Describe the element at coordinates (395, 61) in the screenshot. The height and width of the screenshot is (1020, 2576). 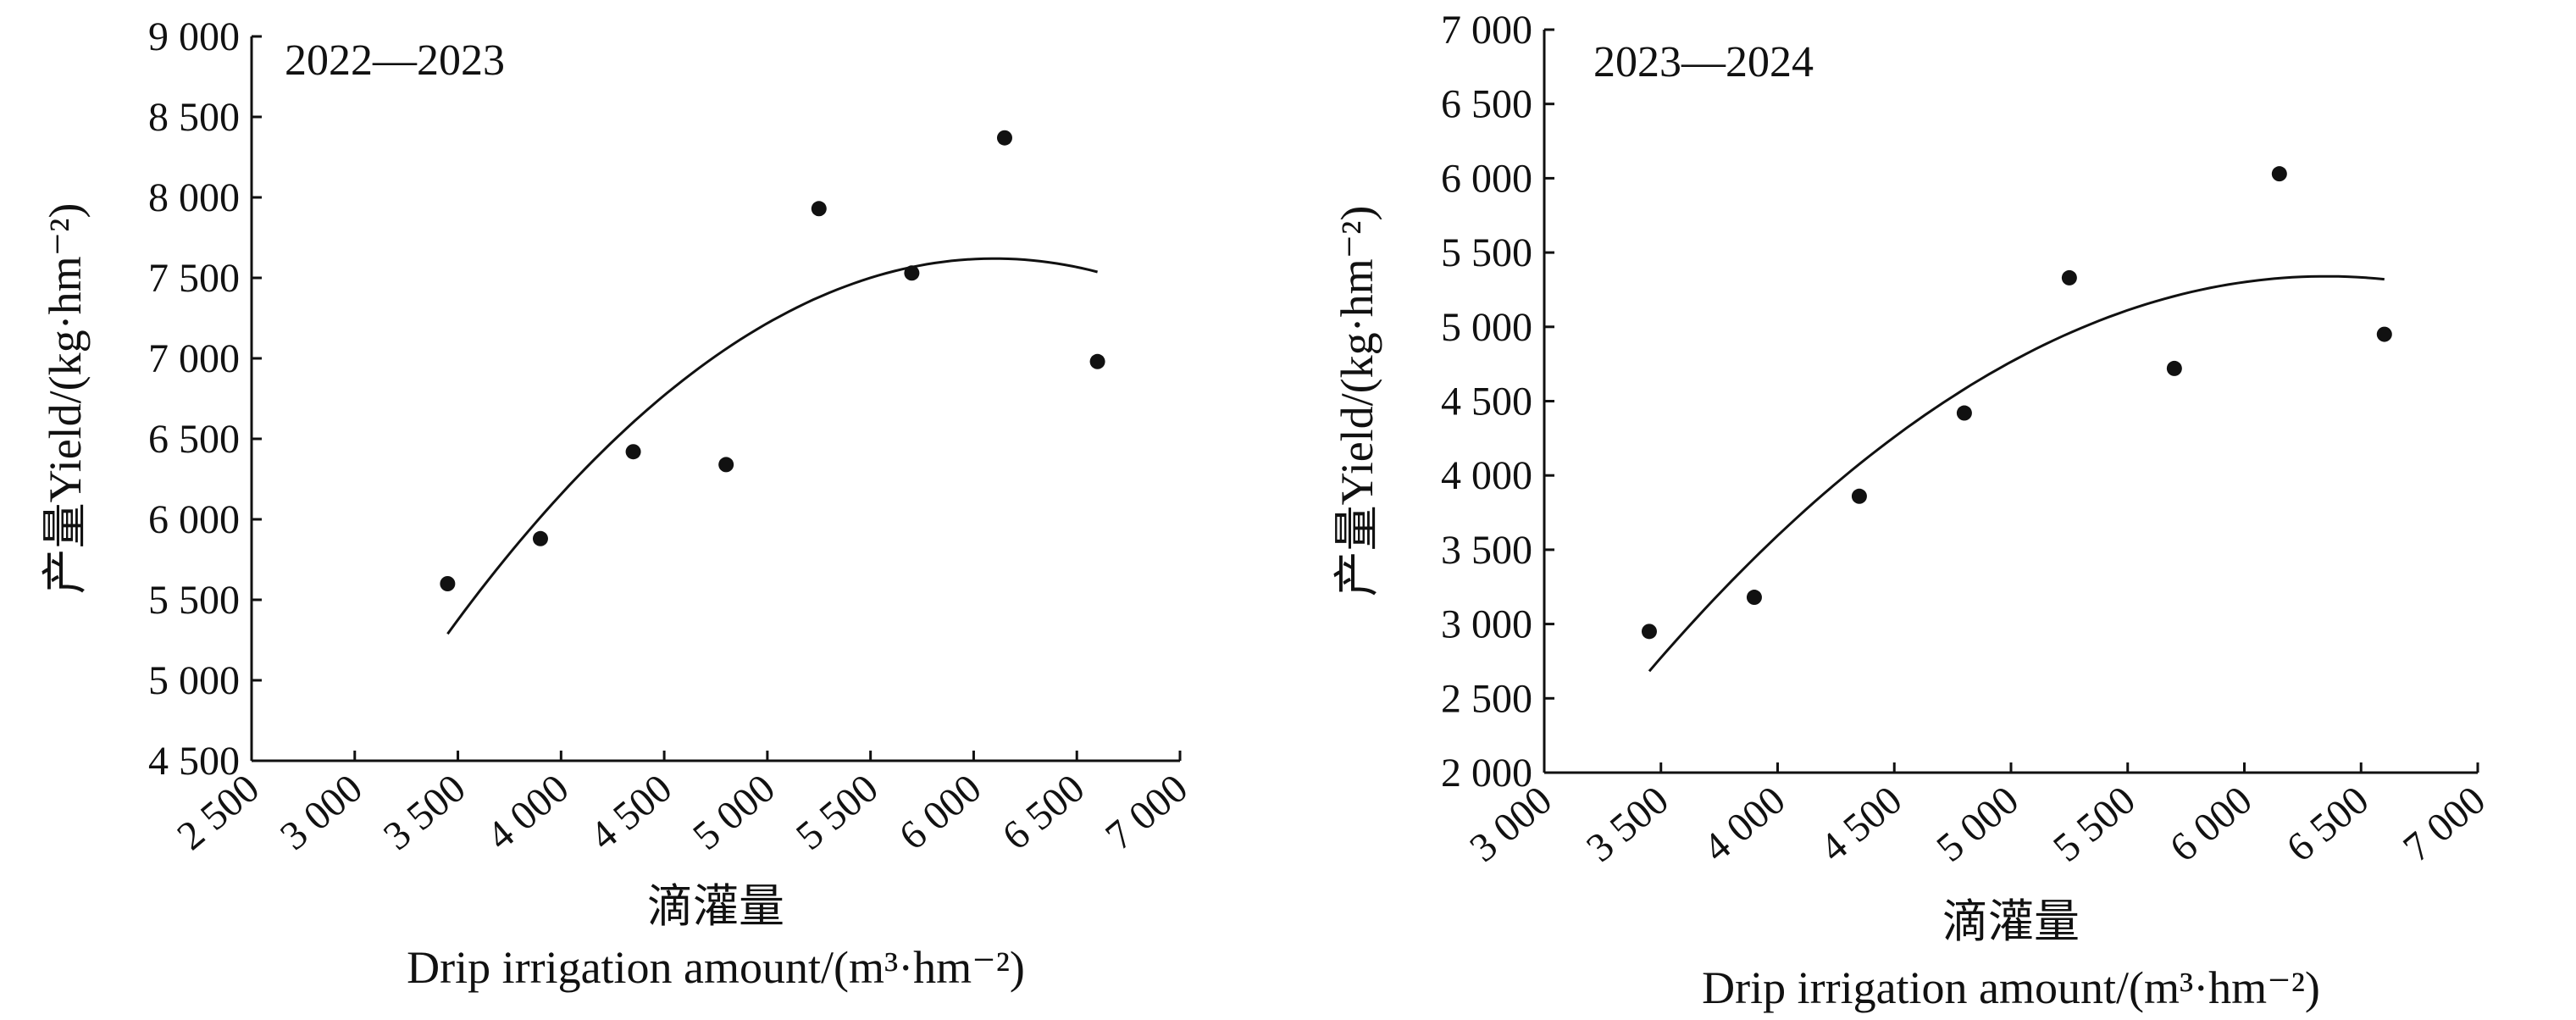
I see `panel-title: 2022—2023` at that location.